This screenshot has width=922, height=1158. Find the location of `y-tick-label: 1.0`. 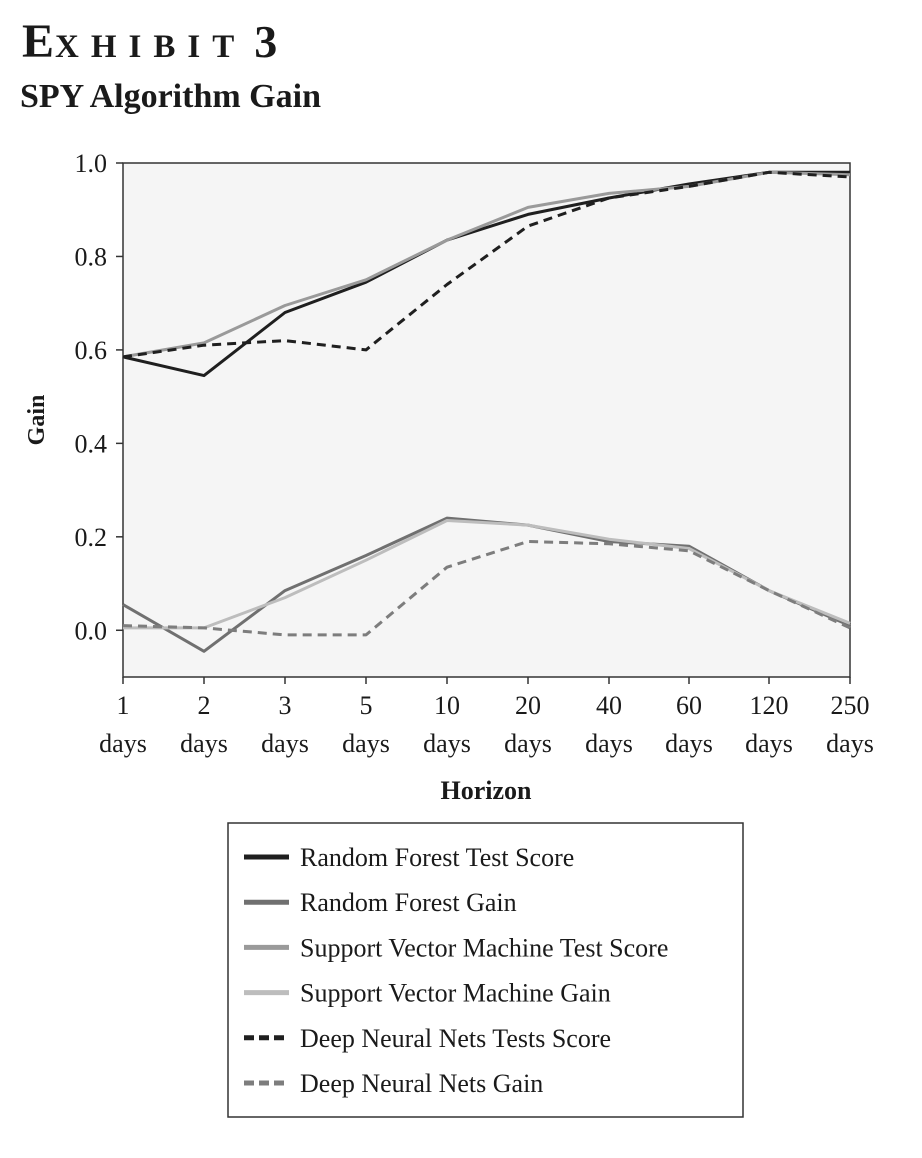

y-tick-label: 1.0 is located at coordinates (91, 163).